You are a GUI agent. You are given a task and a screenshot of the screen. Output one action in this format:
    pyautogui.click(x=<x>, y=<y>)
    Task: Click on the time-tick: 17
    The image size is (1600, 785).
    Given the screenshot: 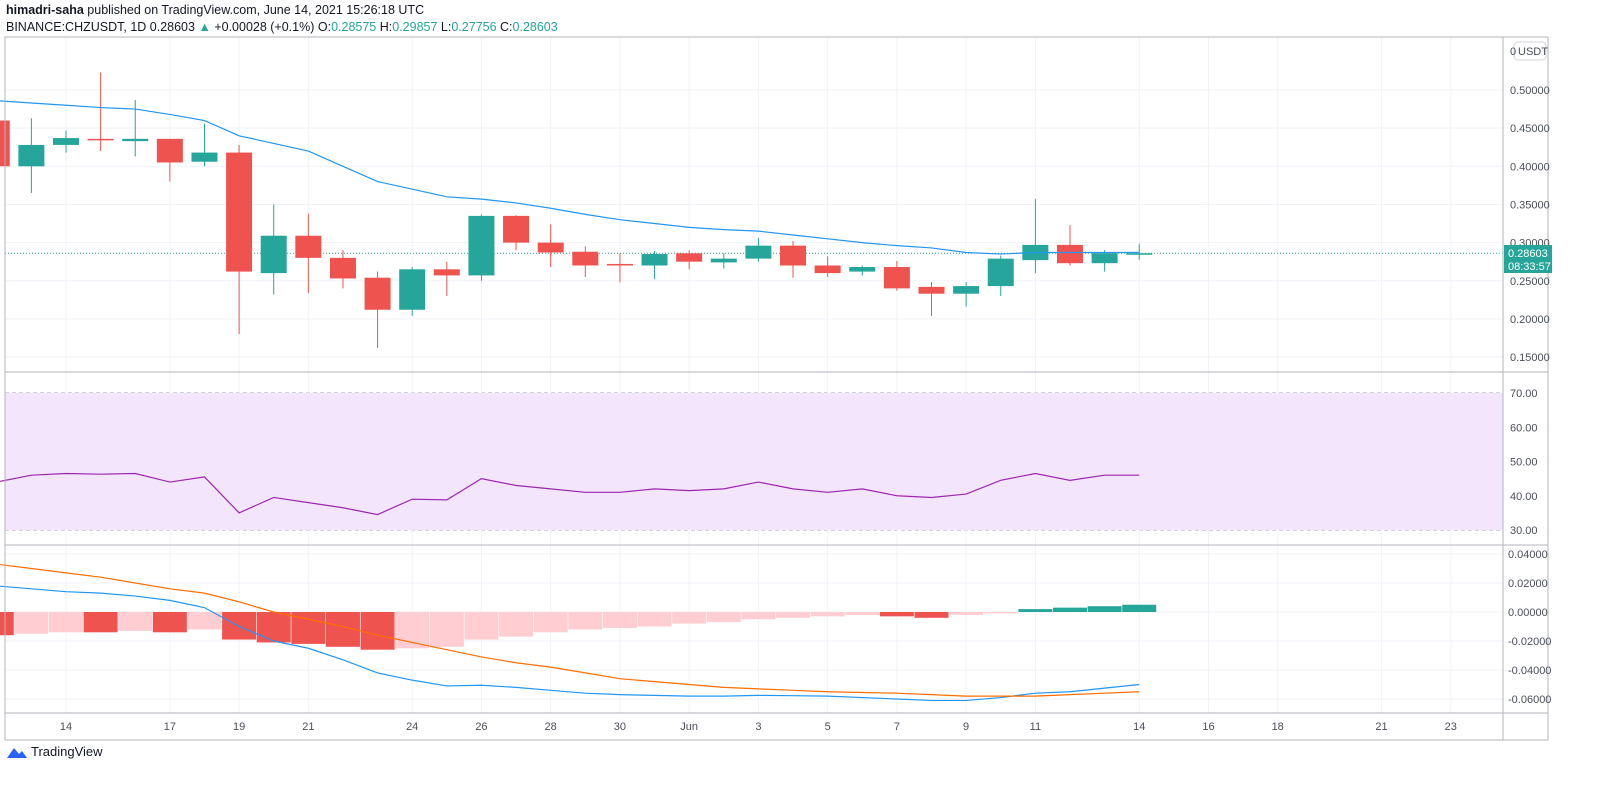 What is the action you would take?
    pyautogui.click(x=170, y=727)
    